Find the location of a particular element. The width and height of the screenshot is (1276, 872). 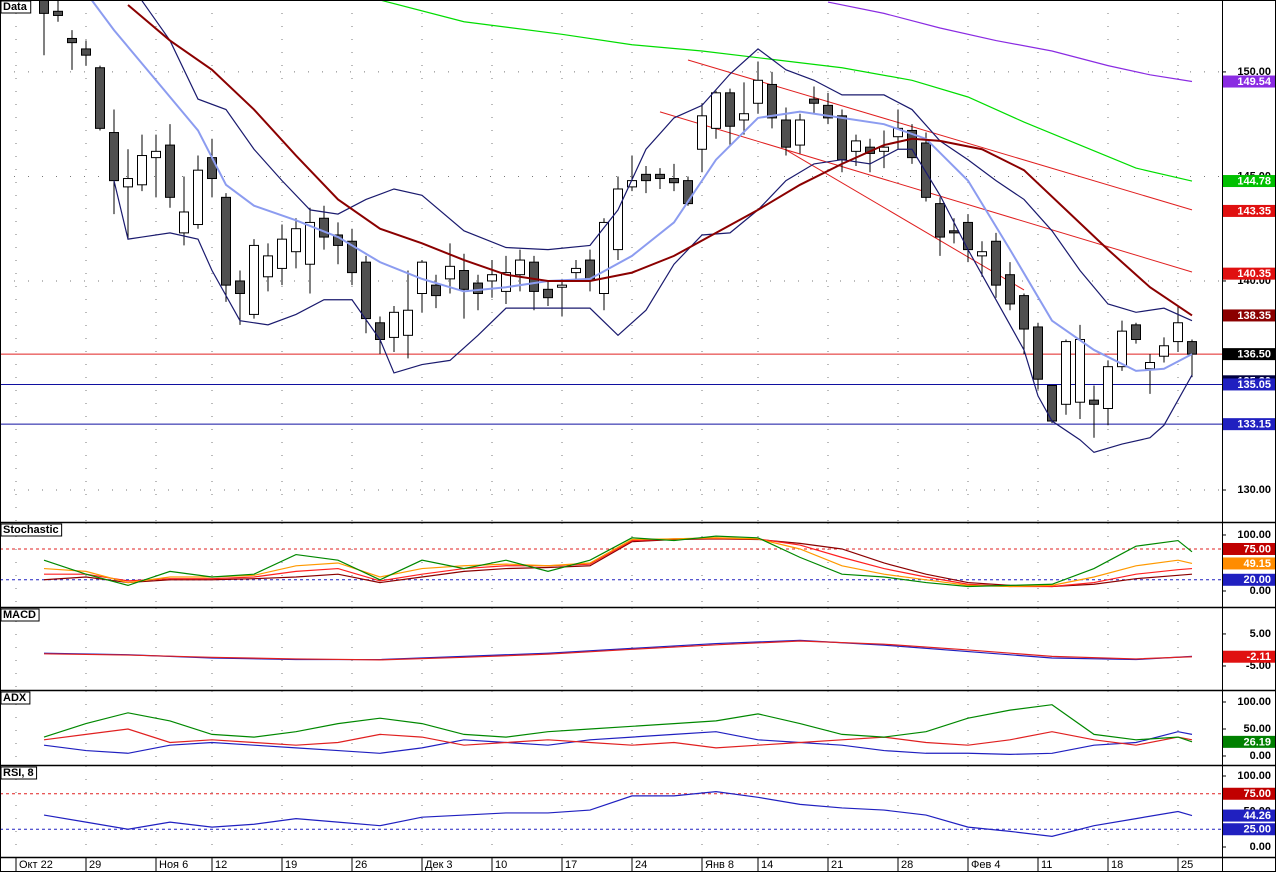

x-tick-label: 10 is located at coordinates (501, 865).